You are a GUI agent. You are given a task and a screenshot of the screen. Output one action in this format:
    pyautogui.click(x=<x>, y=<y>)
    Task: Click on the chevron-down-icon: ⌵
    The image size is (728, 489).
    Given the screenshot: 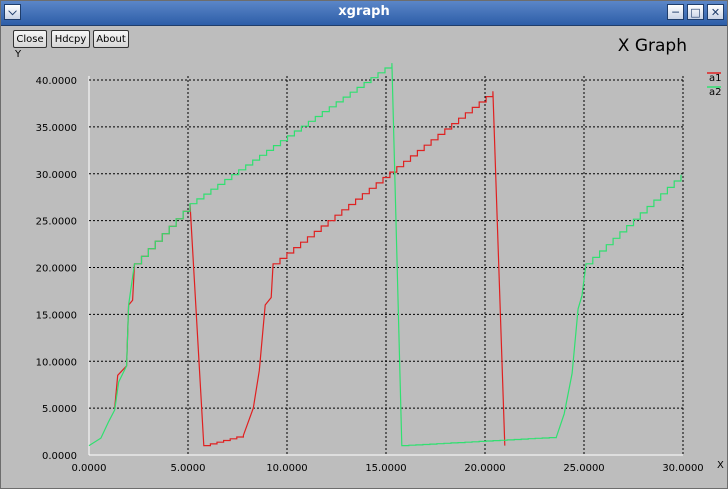 What is the action you would take?
    pyautogui.click(x=12, y=12)
    